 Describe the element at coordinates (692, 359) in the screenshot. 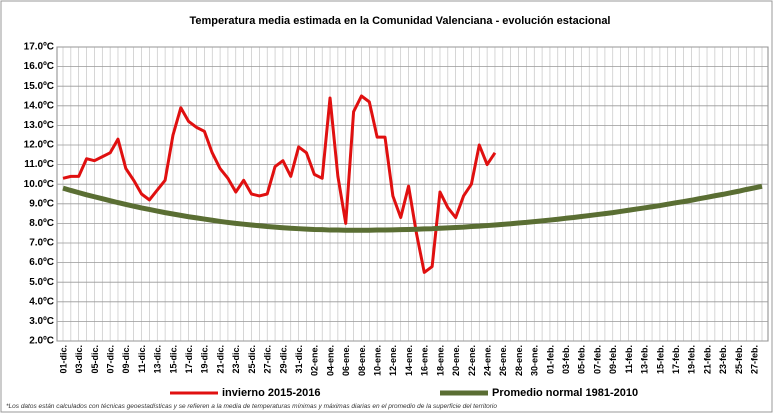

I see `x-tick-label: 19-feb.` at that location.